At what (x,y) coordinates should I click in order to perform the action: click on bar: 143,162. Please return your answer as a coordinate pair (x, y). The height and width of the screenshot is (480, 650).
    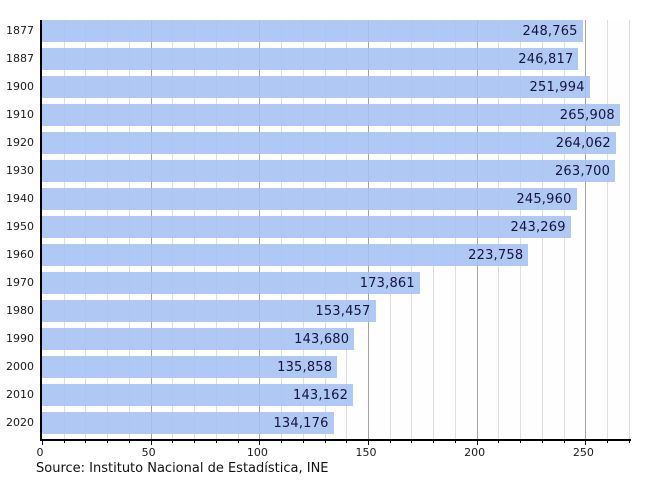
    Looking at the image, I should click on (198, 395).